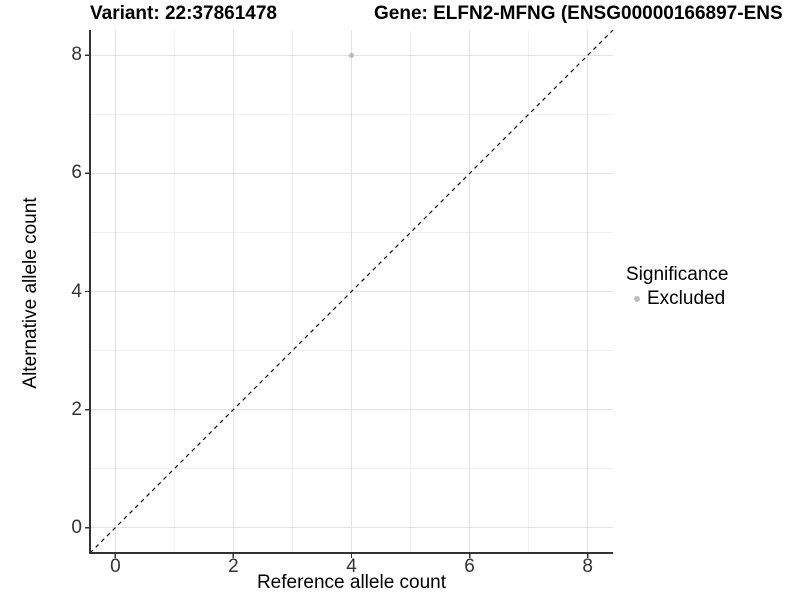 The height and width of the screenshot is (600, 800). What do you see at coordinates (686, 298) in the screenshot?
I see `legend-item-label: Excluded` at bounding box center [686, 298].